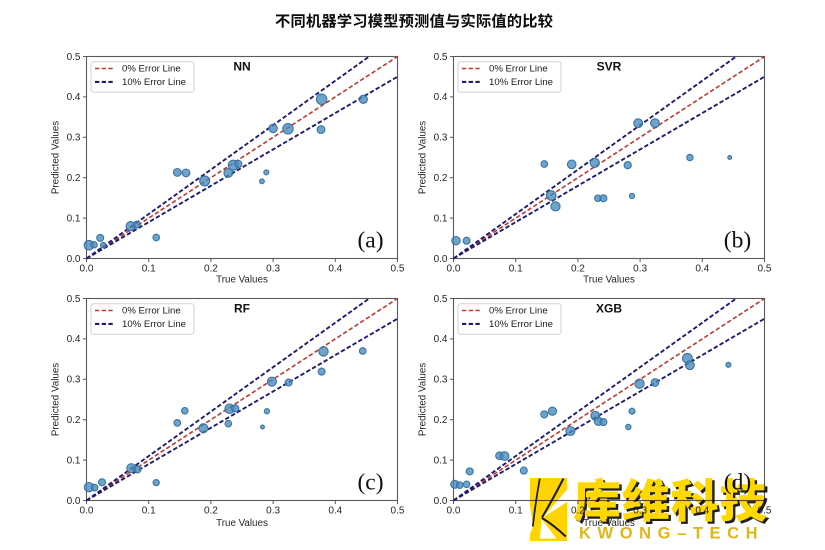 This screenshot has width=825, height=550. Describe the element at coordinates (370, 483) in the screenshot. I see `svg-text: (c)` at that location.